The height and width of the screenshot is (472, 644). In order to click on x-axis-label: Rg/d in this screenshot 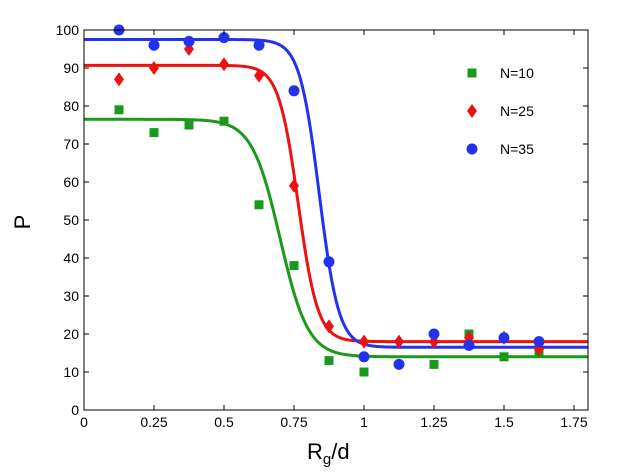, I will do `click(328, 453)`.